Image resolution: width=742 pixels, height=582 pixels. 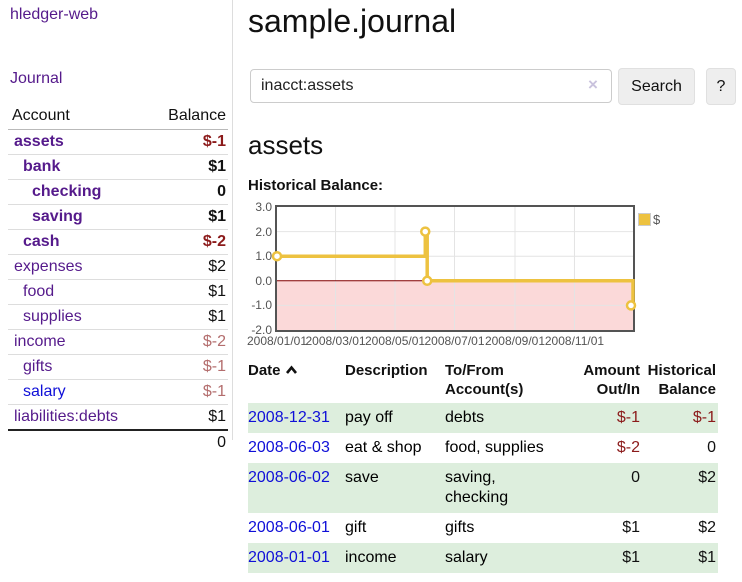 I want to click on account-link-saving: saving, so click(x=57, y=216).